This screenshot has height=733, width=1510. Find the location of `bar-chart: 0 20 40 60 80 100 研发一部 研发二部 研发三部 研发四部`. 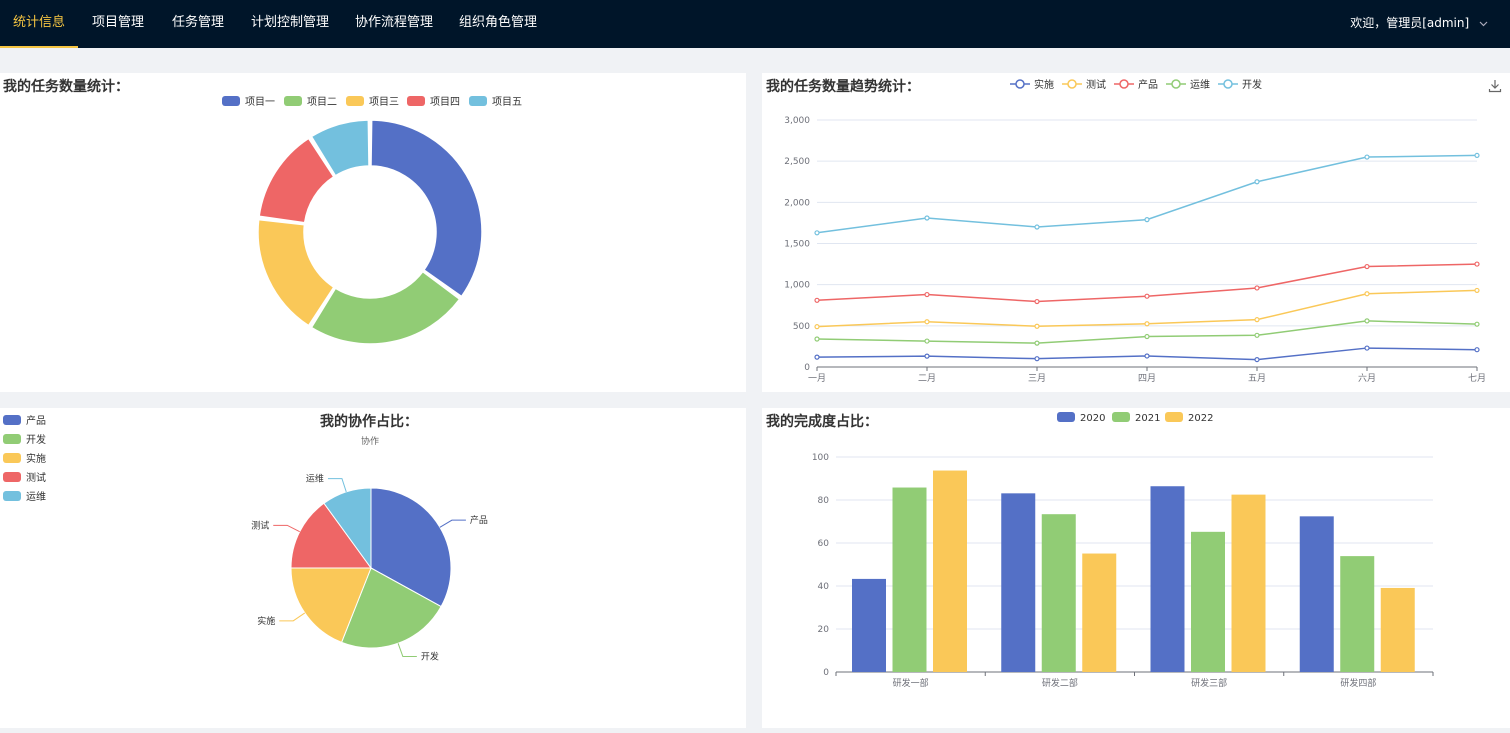

bar-chart: 0 20 40 60 80 100 研发一部 研发二部 研发三部 研发四部 is located at coordinates (1123, 571).